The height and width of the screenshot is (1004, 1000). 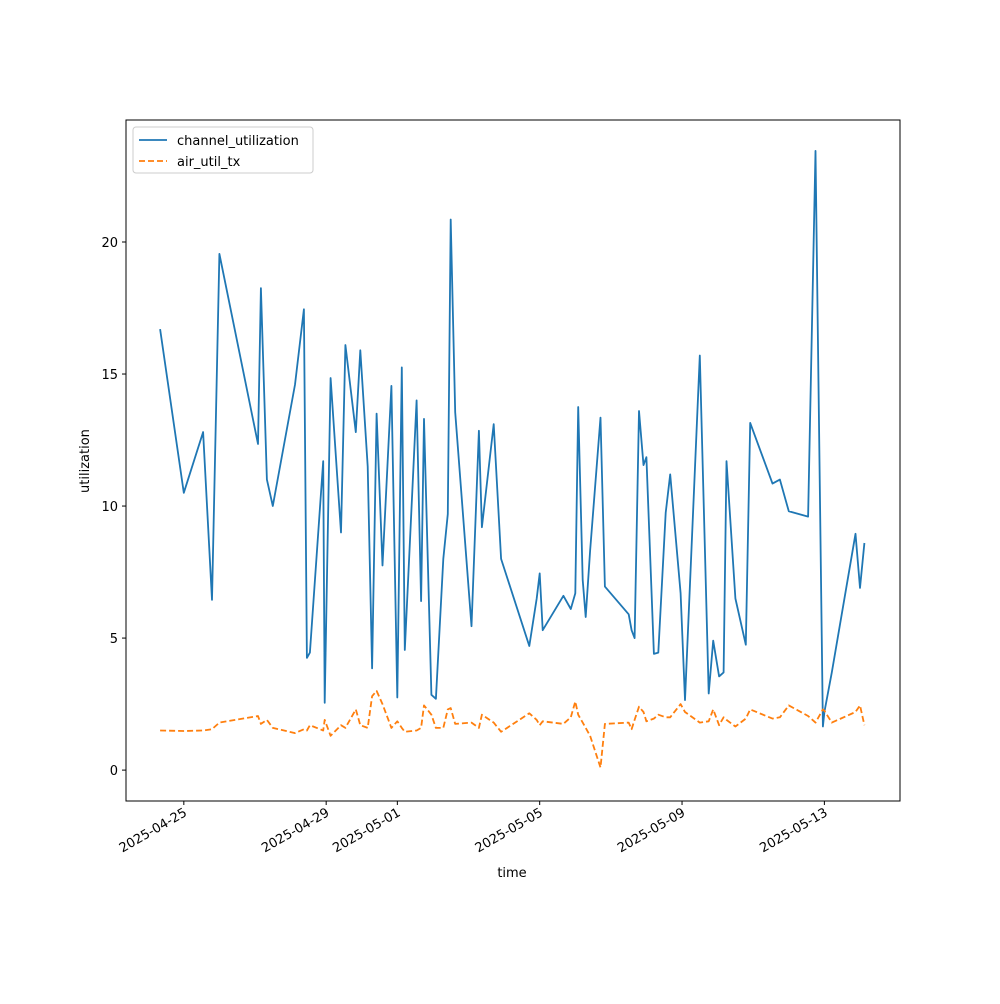 What do you see at coordinates (109, 375) in the screenshot?
I see `y-tick-label: 15` at bounding box center [109, 375].